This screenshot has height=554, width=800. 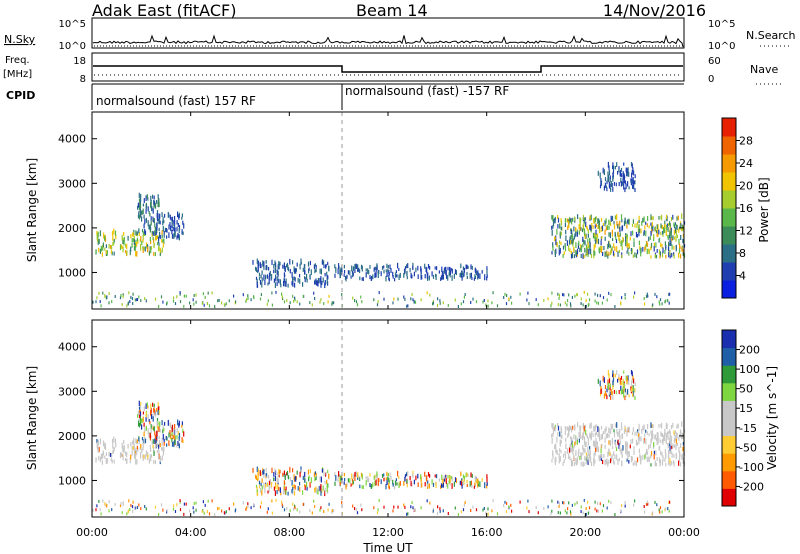 What do you see at coordinates (32, 210) in the screenshot?
I see `power-ylabel: Slant Range [km]` at bounding box center [32, 210].